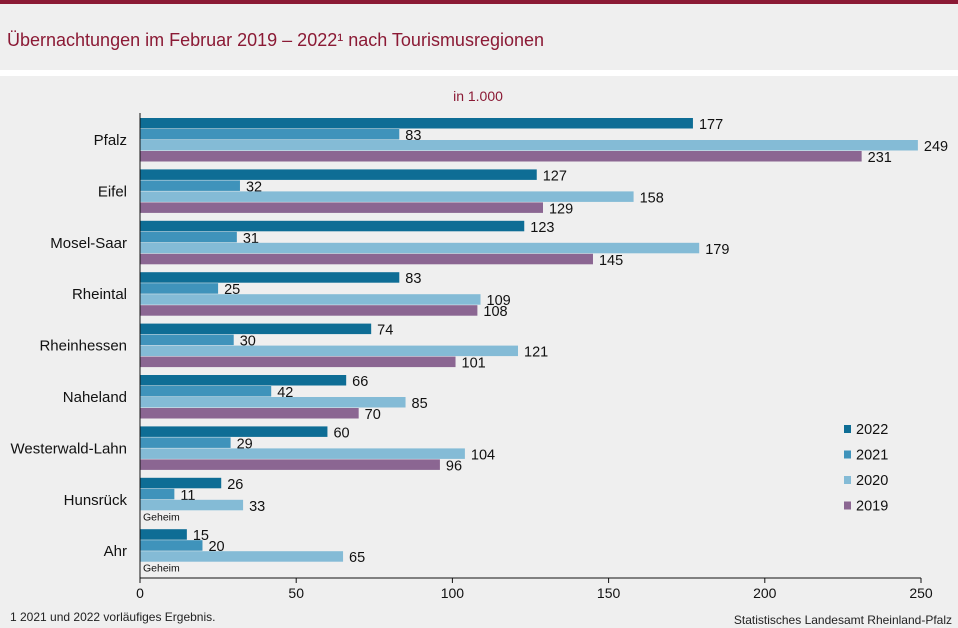 The height and width of the screenshot is (628, 958). Describe the element at coordinates (479, 2) in the screenshot. I see `top-accent-bar` at that location.